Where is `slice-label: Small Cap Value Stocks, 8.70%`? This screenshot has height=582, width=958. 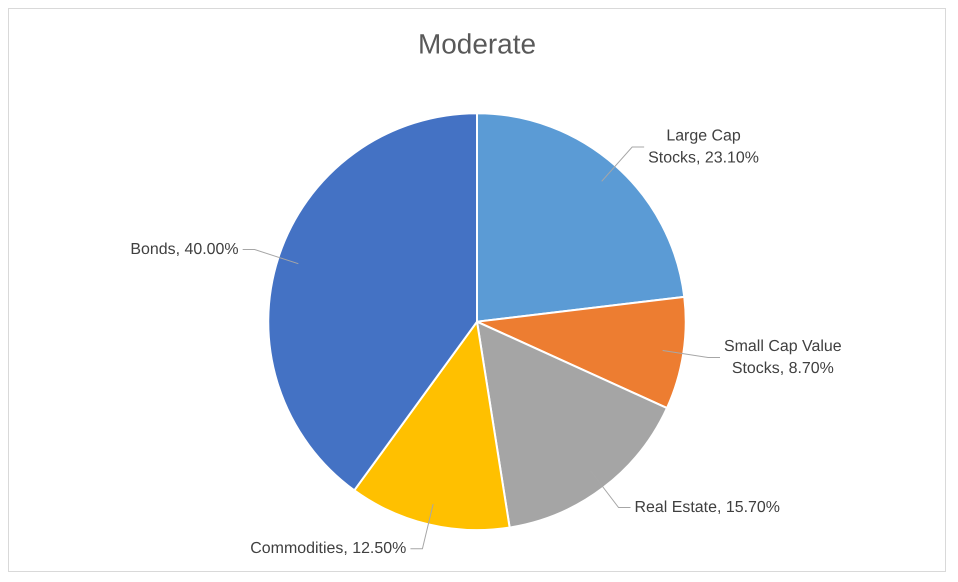
slice-label: Small Cap Value Stocks, 8.70% is located at coordinates (783, 357).